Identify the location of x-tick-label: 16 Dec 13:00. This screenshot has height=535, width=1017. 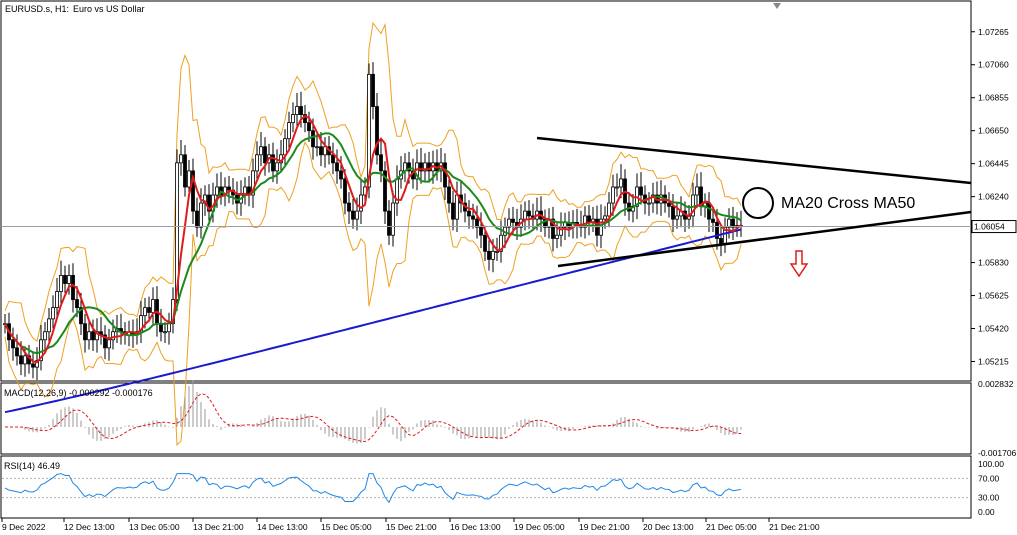
(475, 527).